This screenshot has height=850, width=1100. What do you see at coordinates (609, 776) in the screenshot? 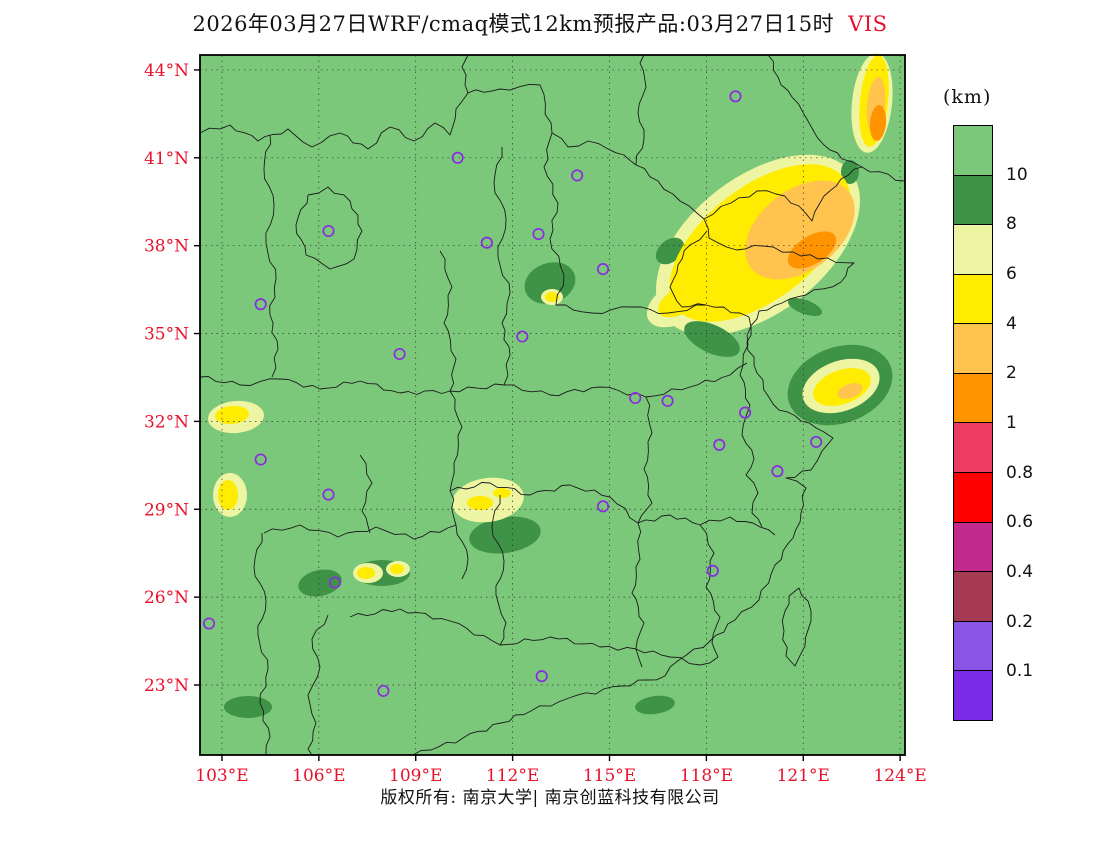
I see `lon-tick-label: 115°E` at bounding box center [609, 776].